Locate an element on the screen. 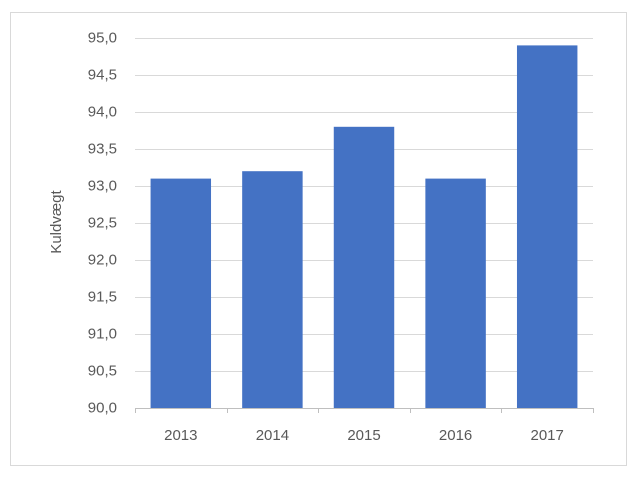 The image size is (640, 488). y-tick-label: 94,0 is located at coordinates (102, 111).